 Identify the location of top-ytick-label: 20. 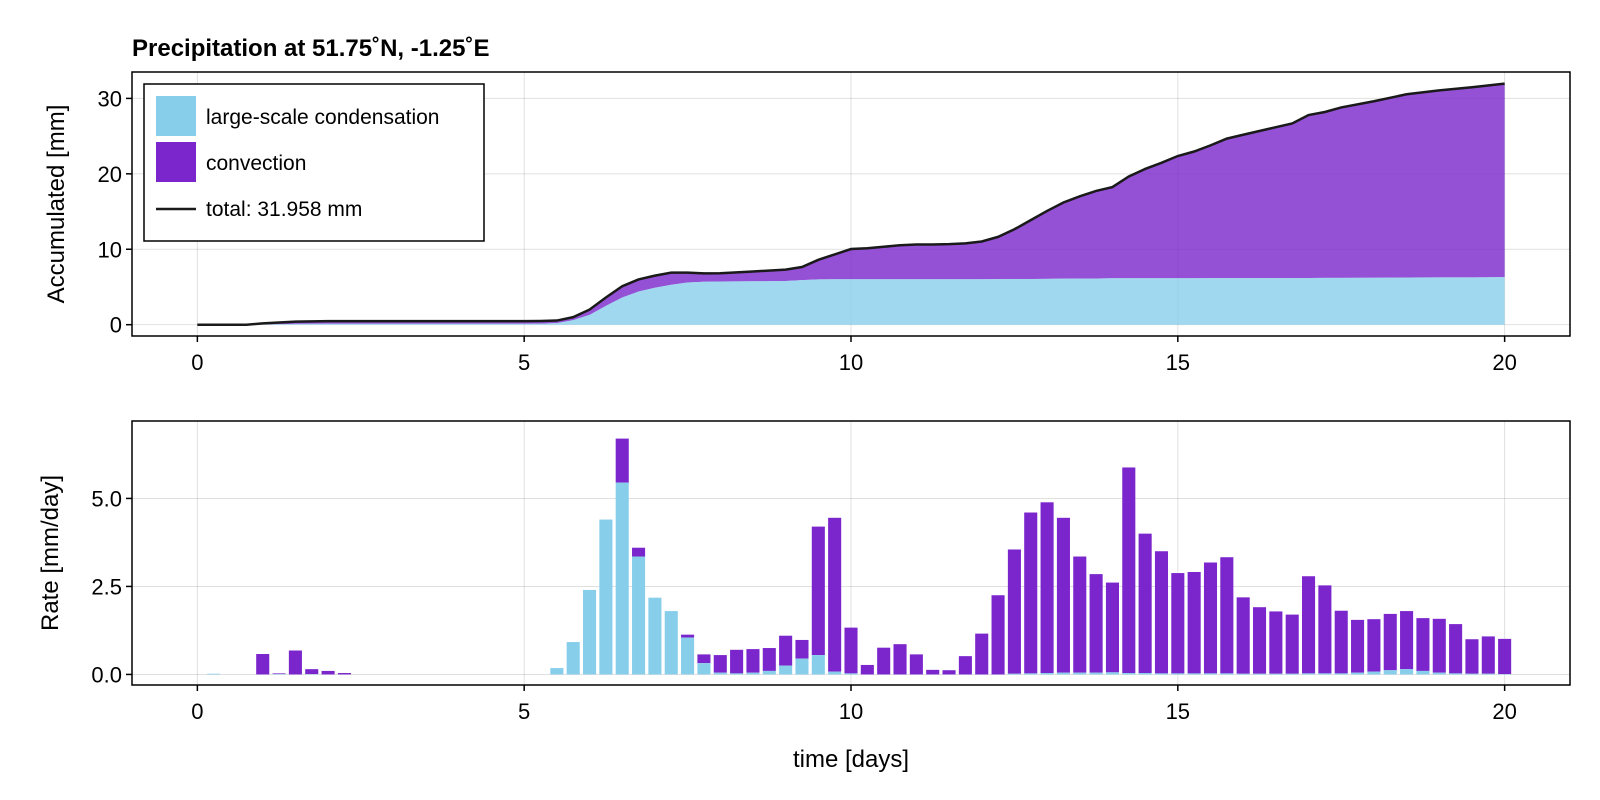
(110, 174).